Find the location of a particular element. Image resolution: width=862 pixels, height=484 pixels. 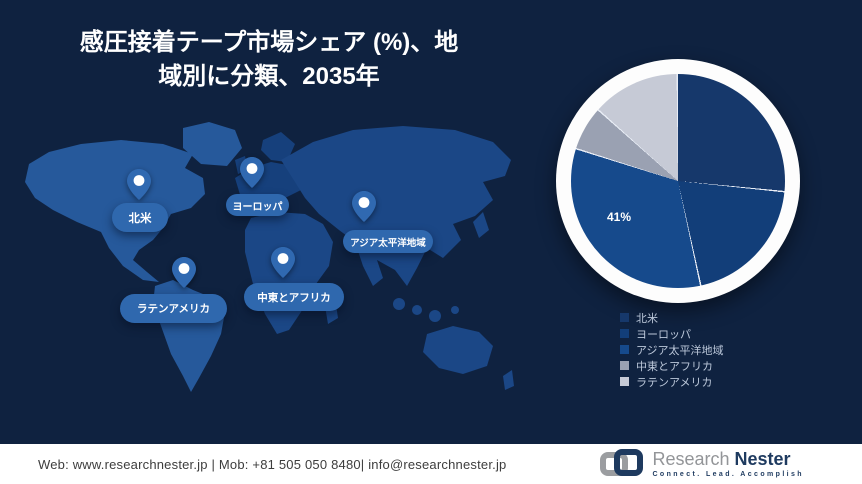

map-pin-europe is located at coordinates (252, 172).